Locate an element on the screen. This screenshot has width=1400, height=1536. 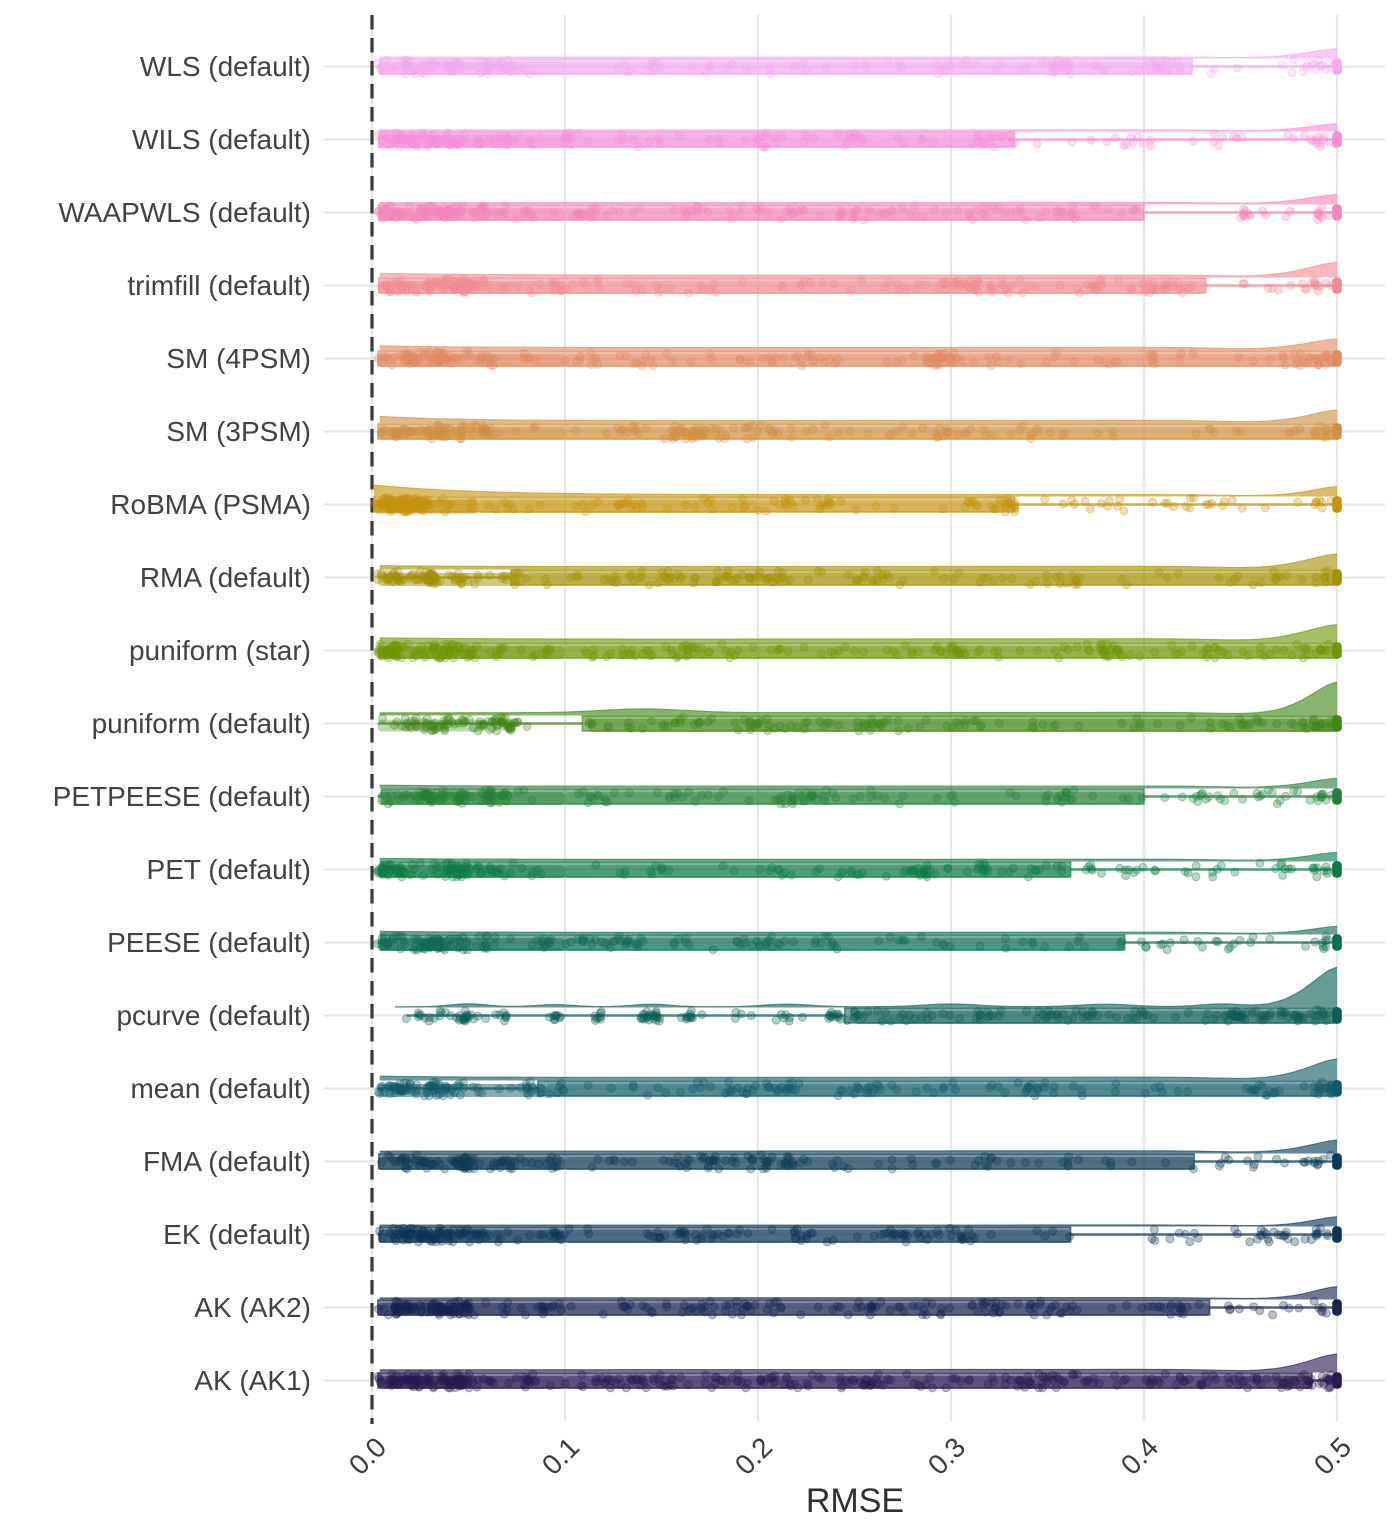
svg-text: puniform (star) is located at coordinates (220, 650).